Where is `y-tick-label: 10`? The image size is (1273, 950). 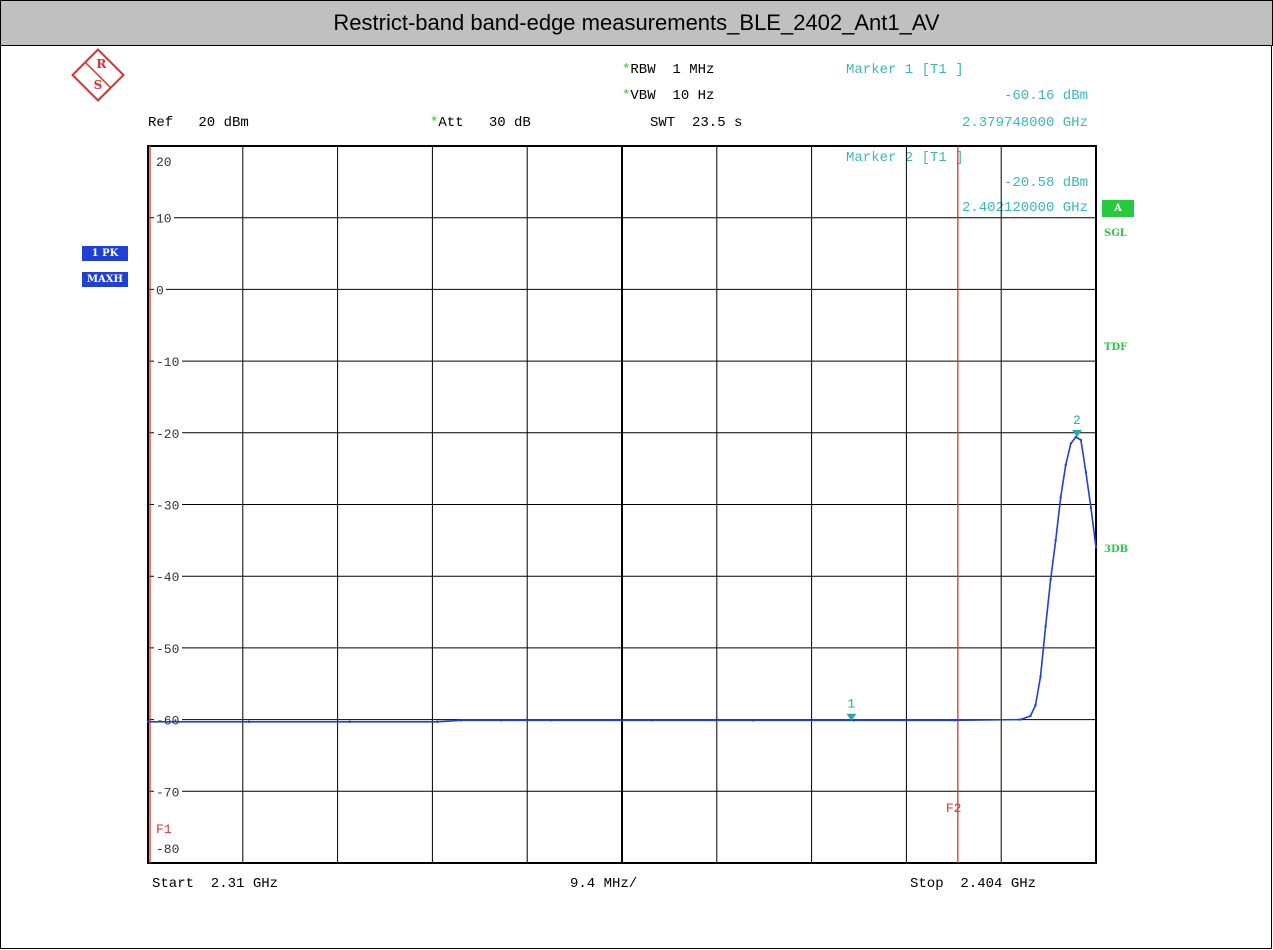 y-tick-label: 10 is located at coordinates (164, 219).